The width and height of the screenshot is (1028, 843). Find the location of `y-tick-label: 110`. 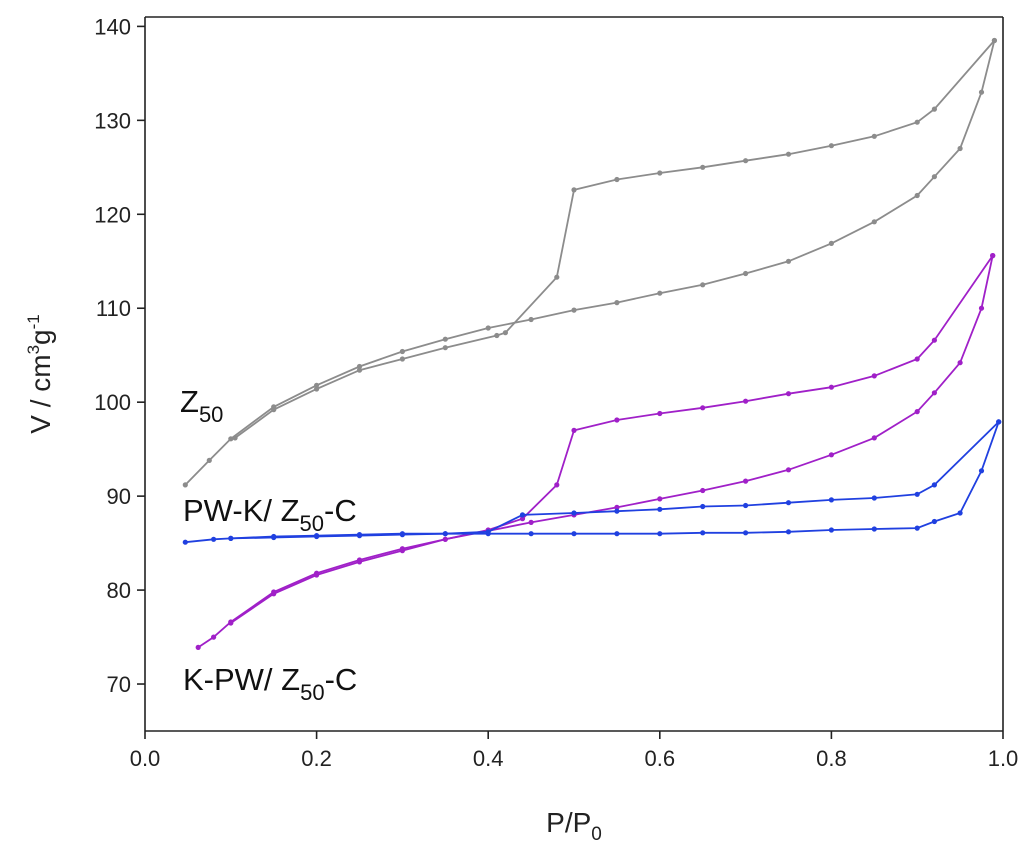

y-tick-label: 110 is located at coordinates (113, 308).